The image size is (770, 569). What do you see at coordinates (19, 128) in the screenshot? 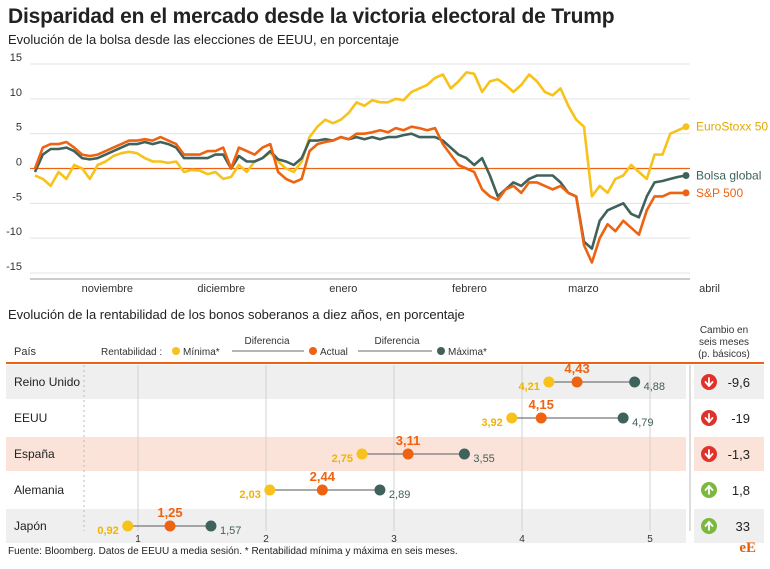
I see `y-tick-label: 5` at bounding box center [19, 128].